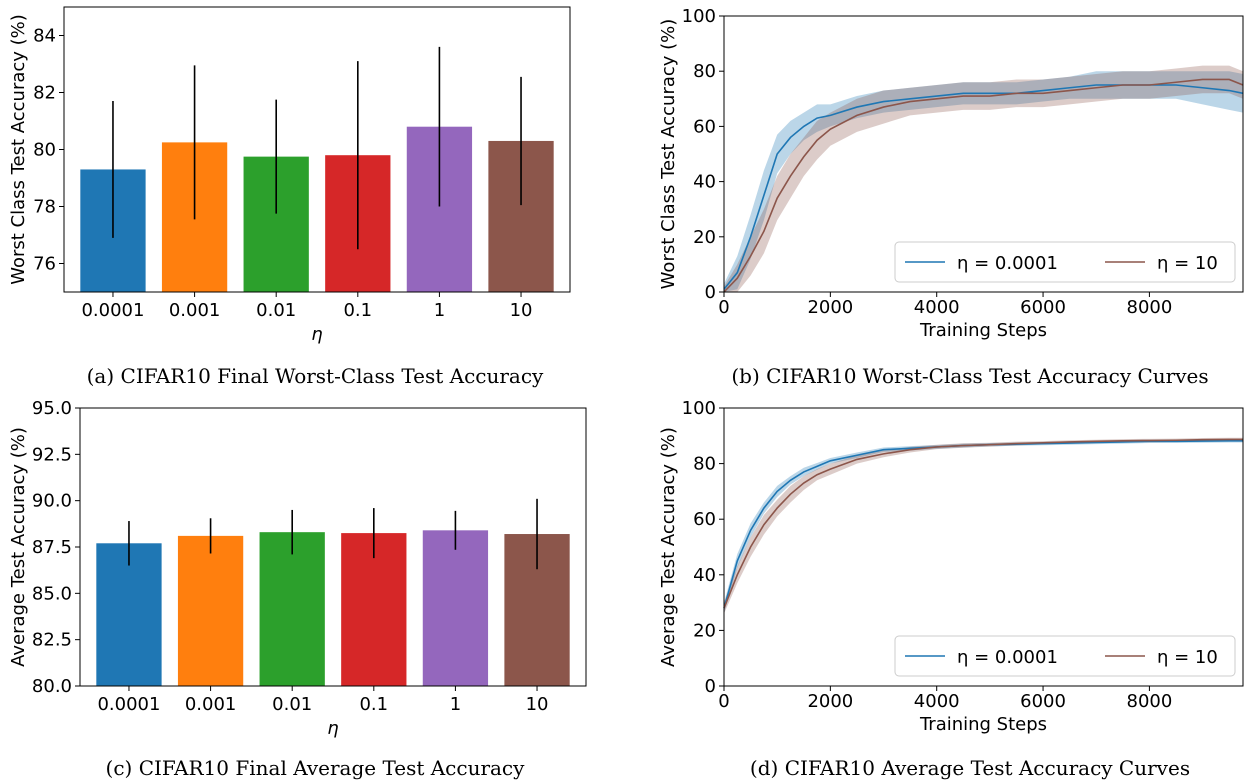 This screenshot has height=782, width=1248. Describe the element at coordinates (315, 768) in the screenshot. I see `caption-c: (c) CIFAR10 Final Average Test Accuracy` at that location.